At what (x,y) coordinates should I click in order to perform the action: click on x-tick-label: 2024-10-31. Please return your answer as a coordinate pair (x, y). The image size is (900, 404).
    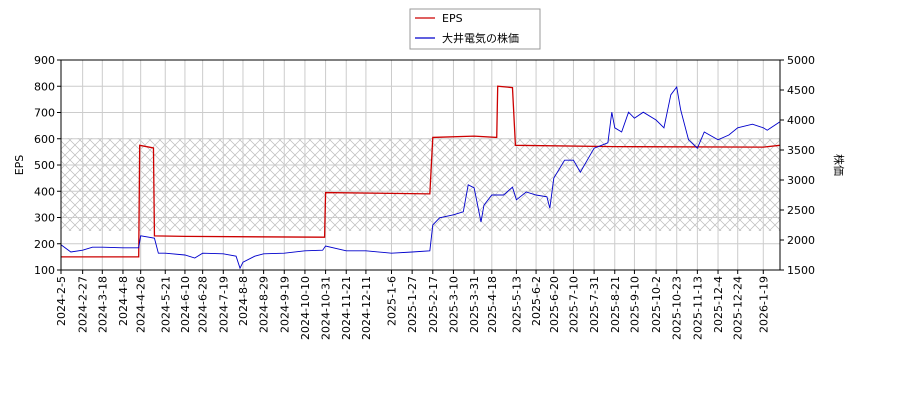
    Looking at the image, I should click on (326, 308).